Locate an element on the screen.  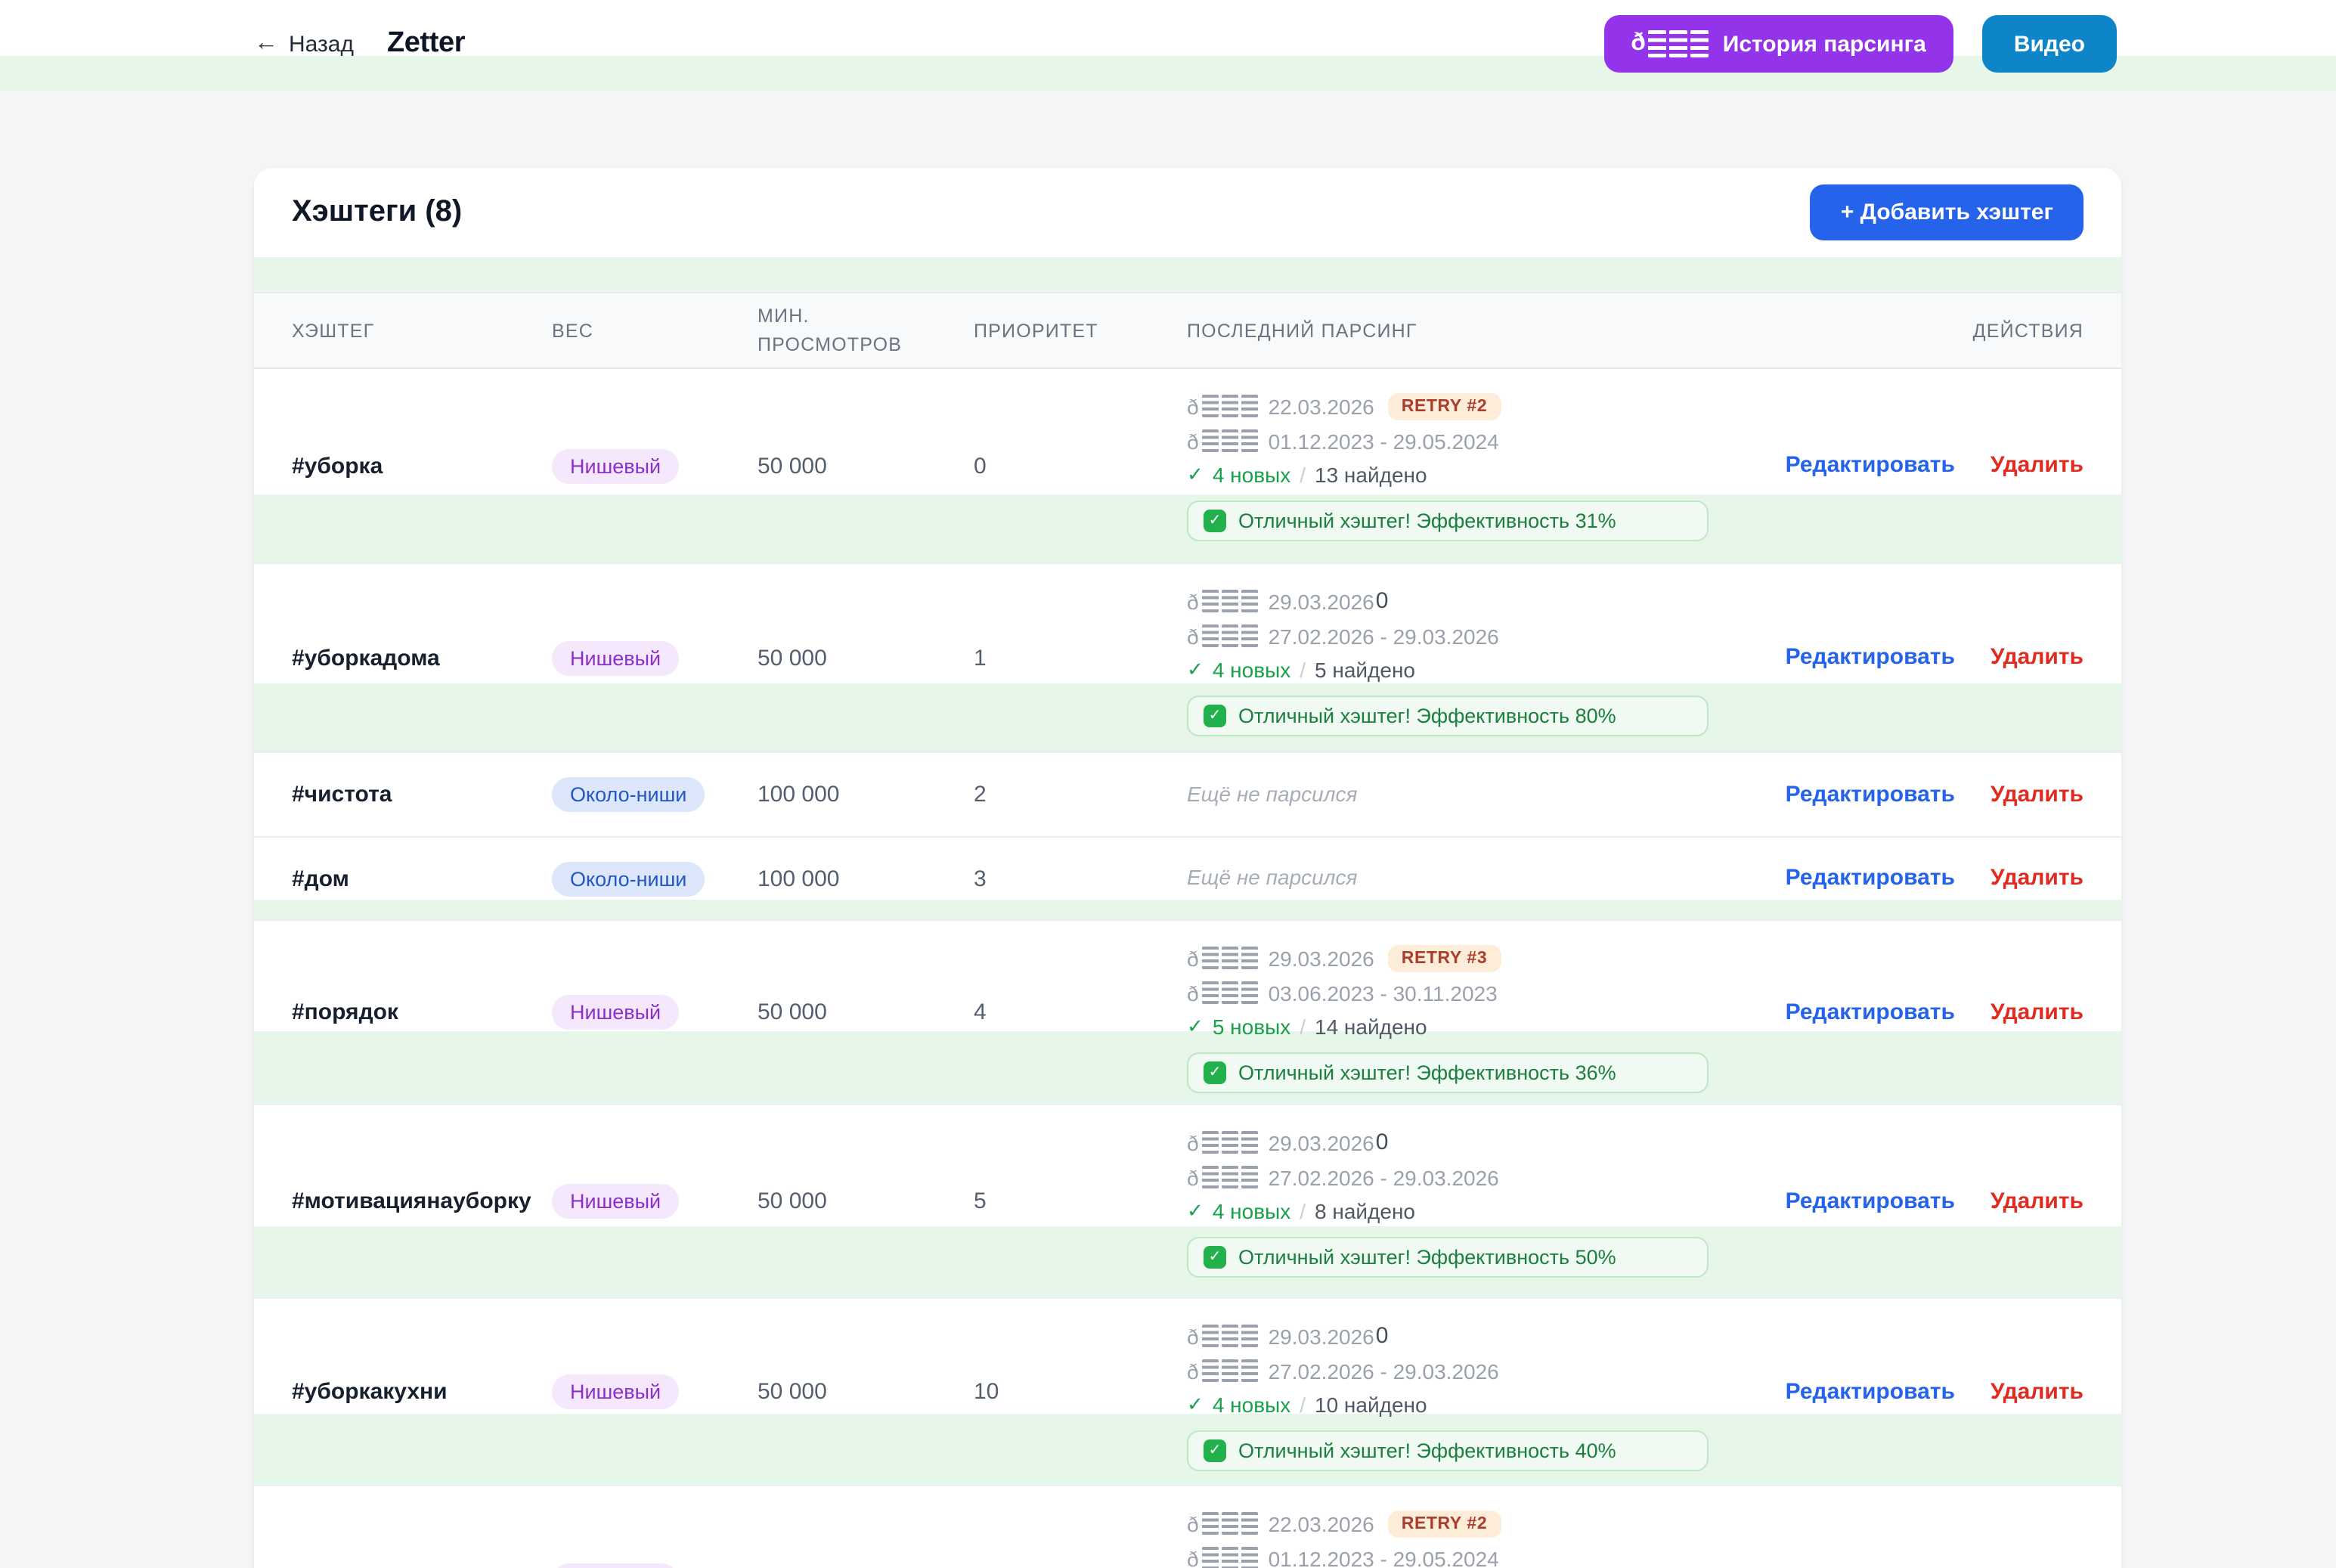
parsing-history-button: ð История парсинга is located at coordinates (1778, 44).